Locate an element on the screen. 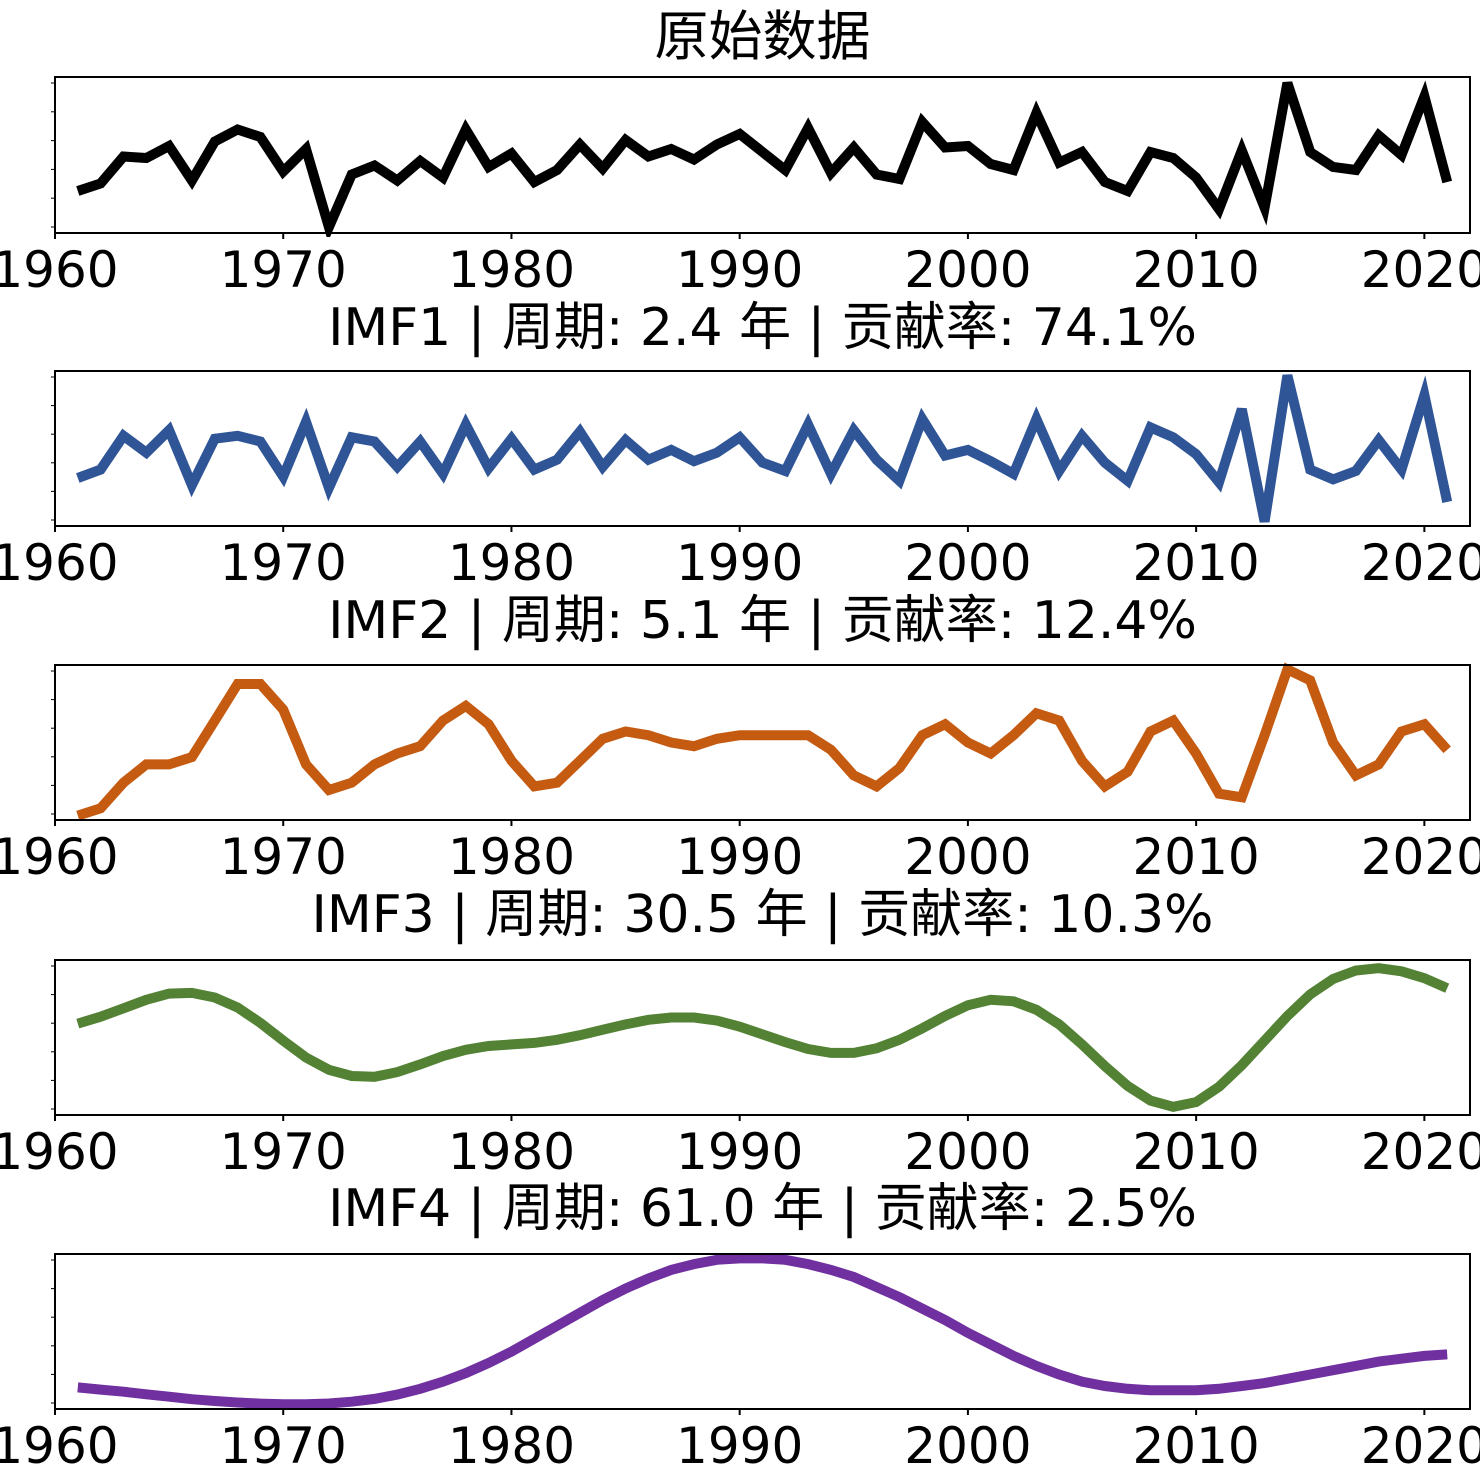  panel-title-3: IMF3 | 周期: 30.5 年 | 贡献率: 10.3% is located at coordinates (763, 915).